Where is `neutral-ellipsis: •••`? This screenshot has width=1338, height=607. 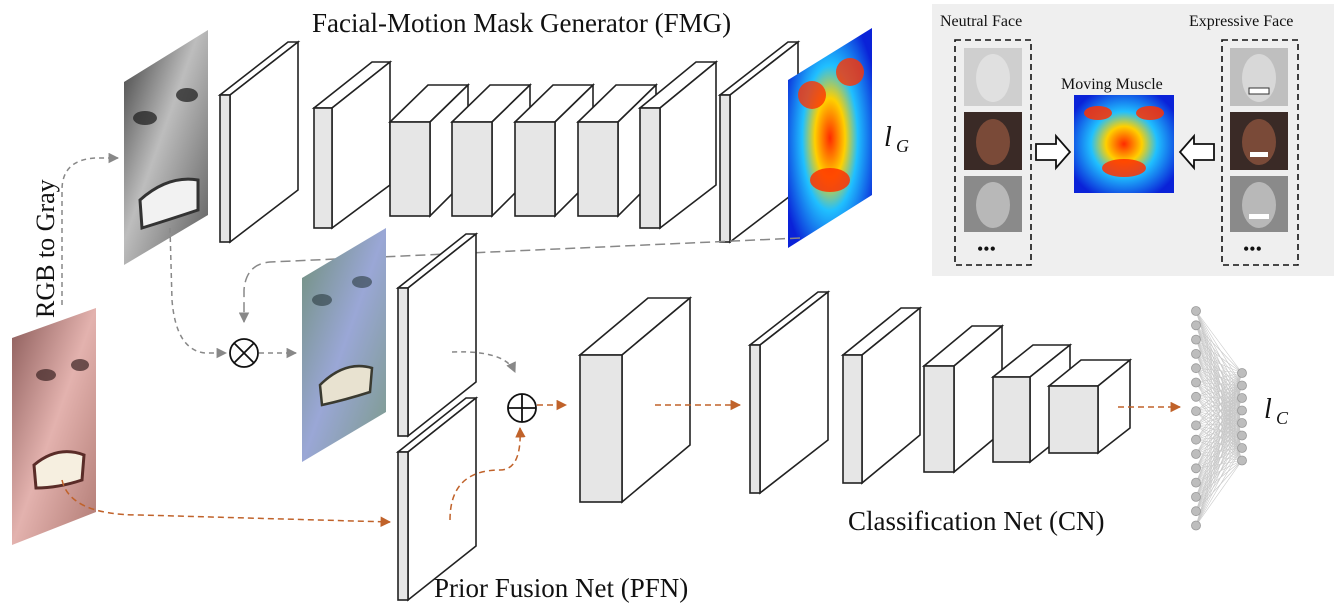 neutral-ellipsis: ••• is located at coordinates (986, 249).